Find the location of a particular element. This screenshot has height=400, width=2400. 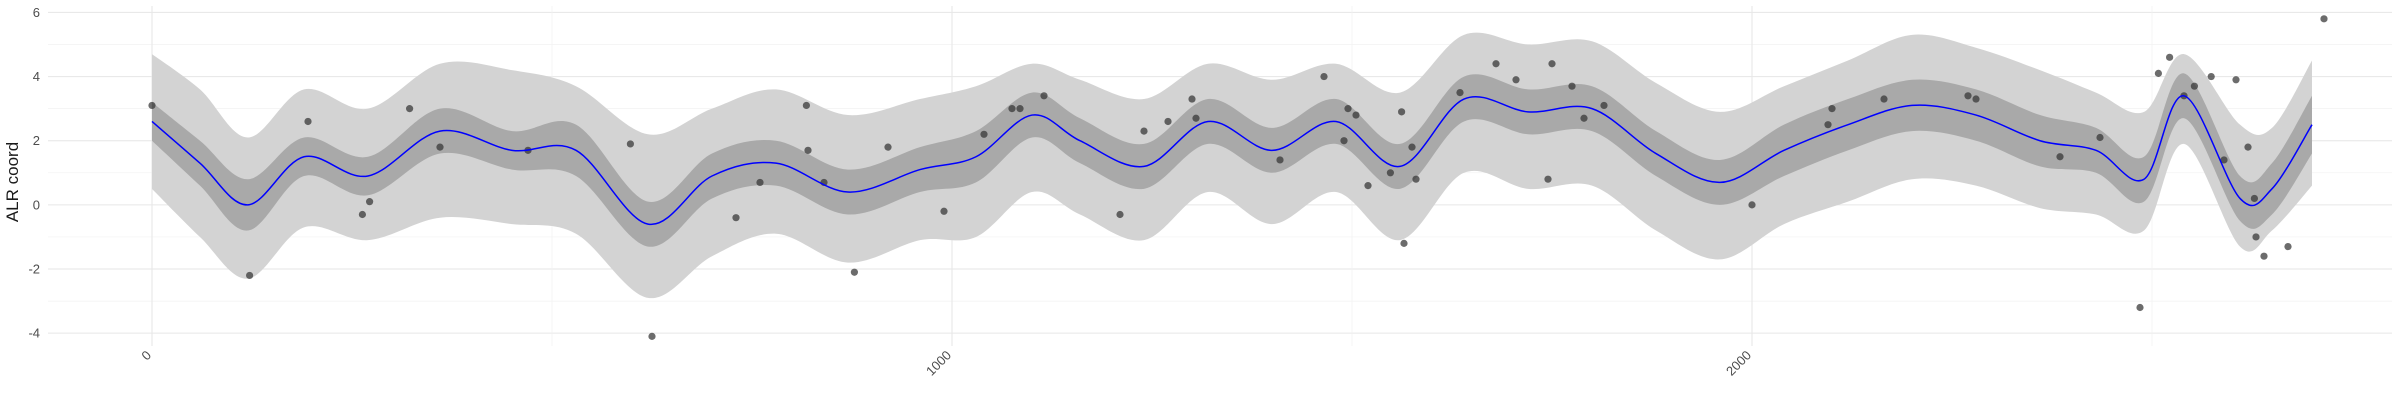

x-tick-label: 0 is located at coordinates (146, 356).